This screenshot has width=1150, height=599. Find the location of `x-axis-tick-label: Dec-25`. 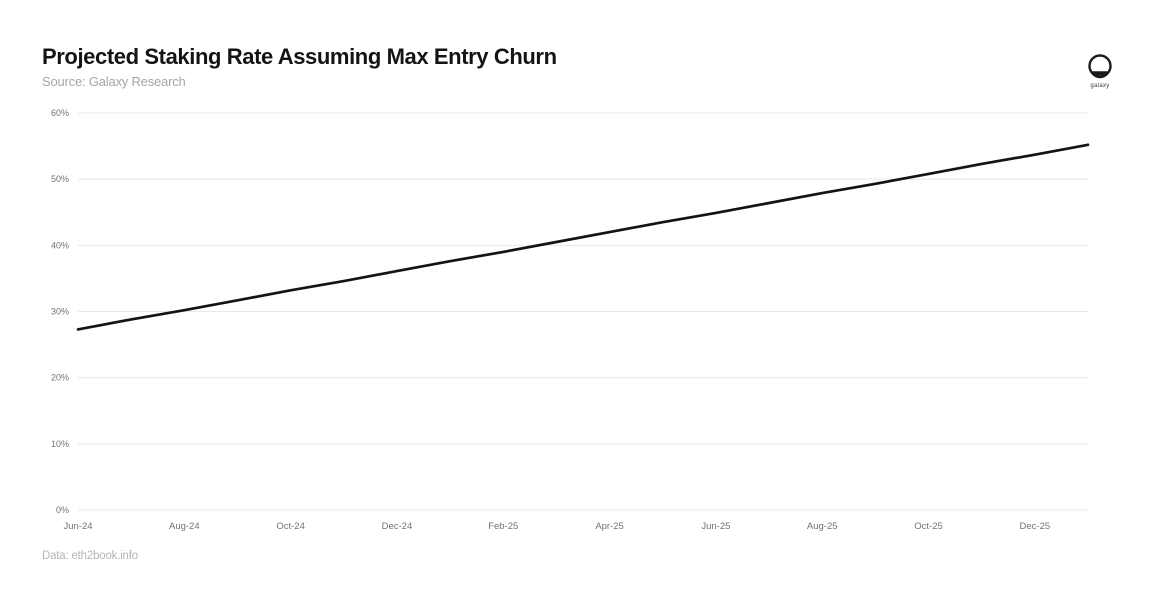

x-axis-tick-label: Dec-25 is located at coordinates (1035, 526).